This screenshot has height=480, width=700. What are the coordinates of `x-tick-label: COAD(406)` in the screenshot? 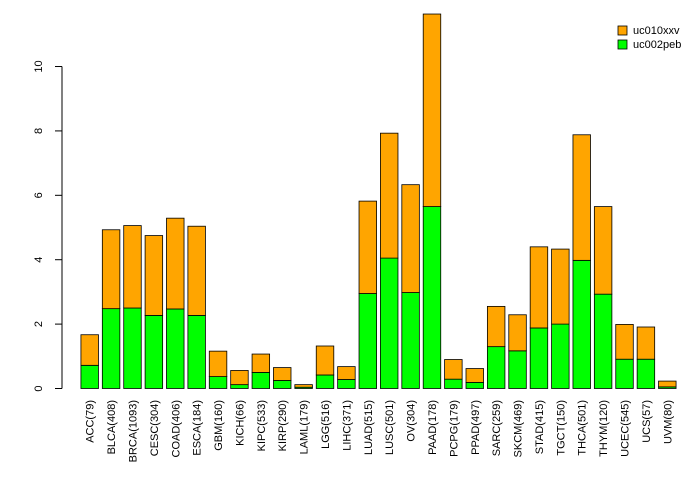 It's located at (176, 428).